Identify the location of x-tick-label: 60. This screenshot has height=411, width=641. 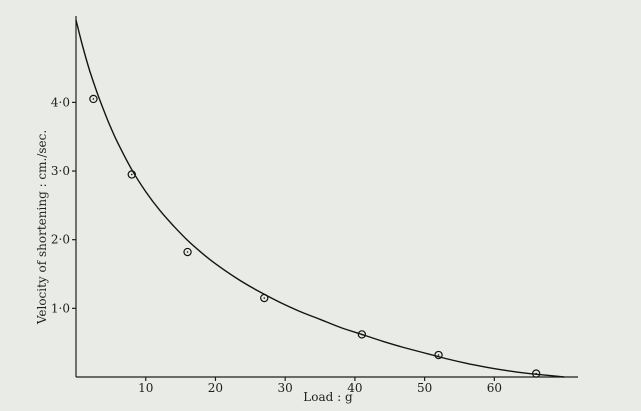
(494, 388).